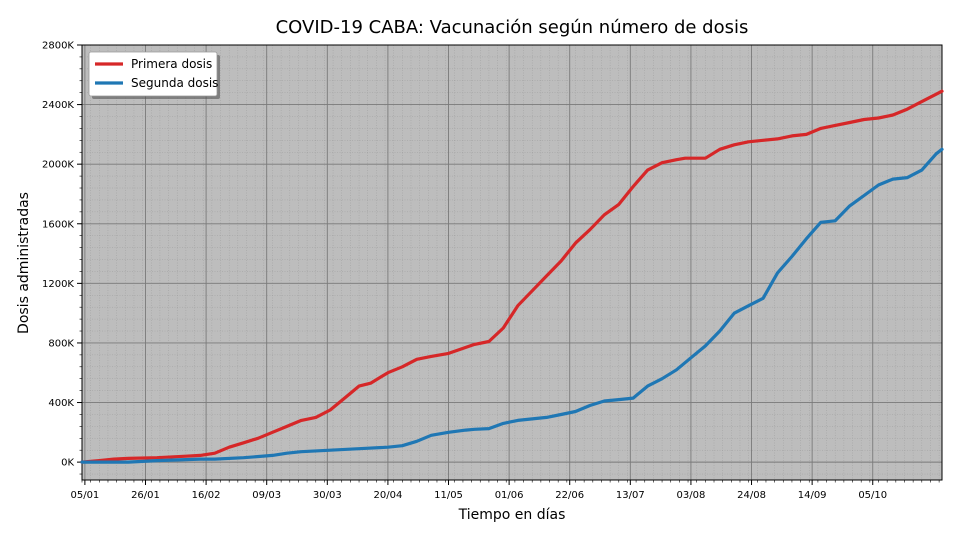 The width and height of the screenshot is (960, 540). Describe the element at coordinates (58, 284) in the screenshot. I see `y-tick-label: 1200K` at that location.